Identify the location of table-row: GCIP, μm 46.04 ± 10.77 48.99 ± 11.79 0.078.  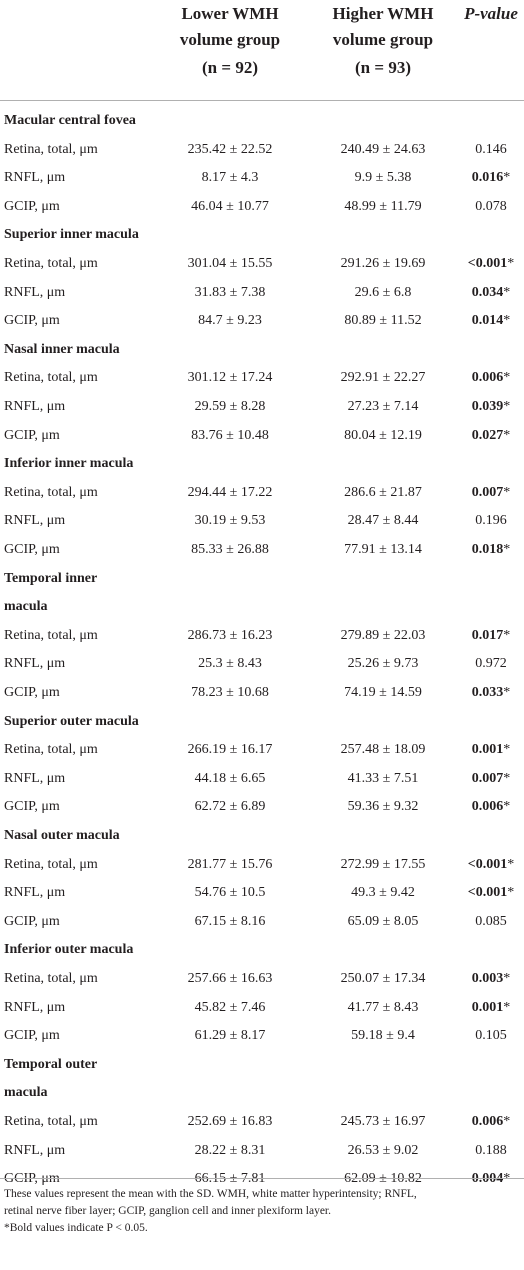
(262, 207).